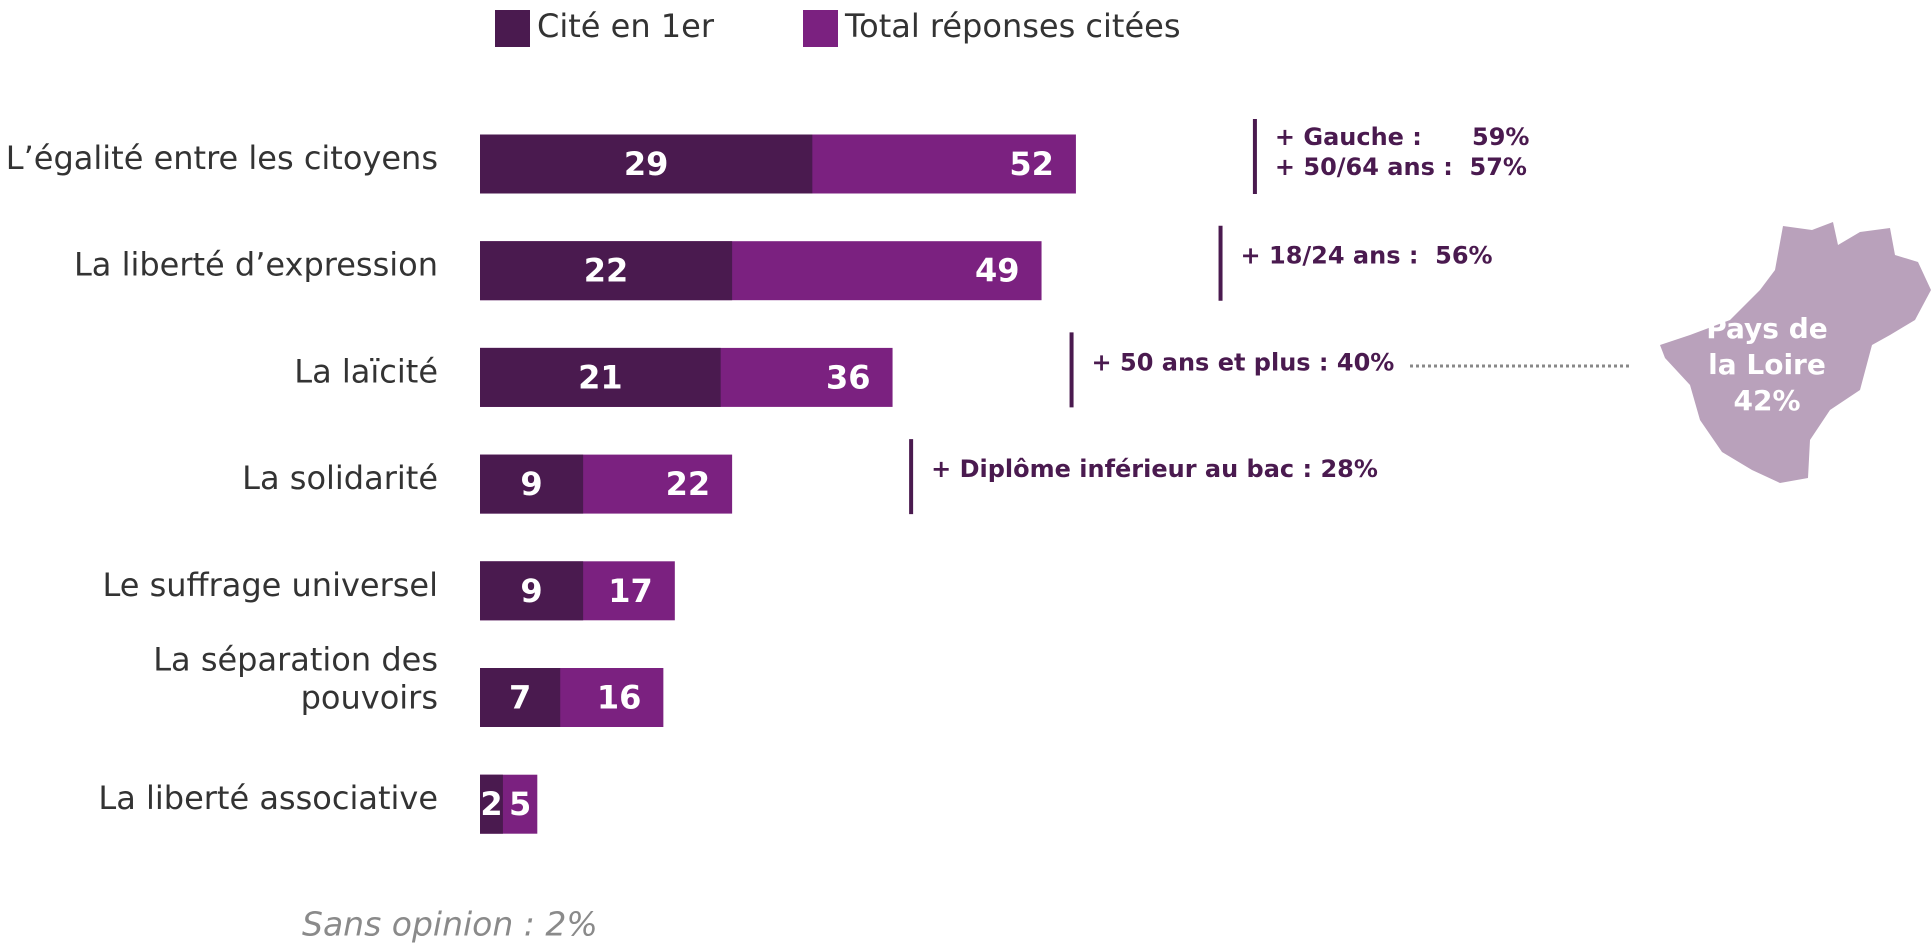 The height and width of the screenshot is (946, 1931). I want to click on category-label: La séparation des, so click(295, 660).